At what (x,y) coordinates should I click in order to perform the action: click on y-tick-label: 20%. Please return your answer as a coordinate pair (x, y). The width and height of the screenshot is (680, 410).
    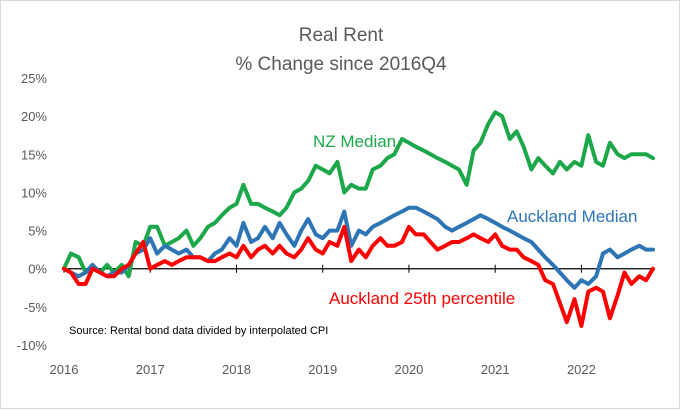
    Looking at the image, I should click on (34, 116).